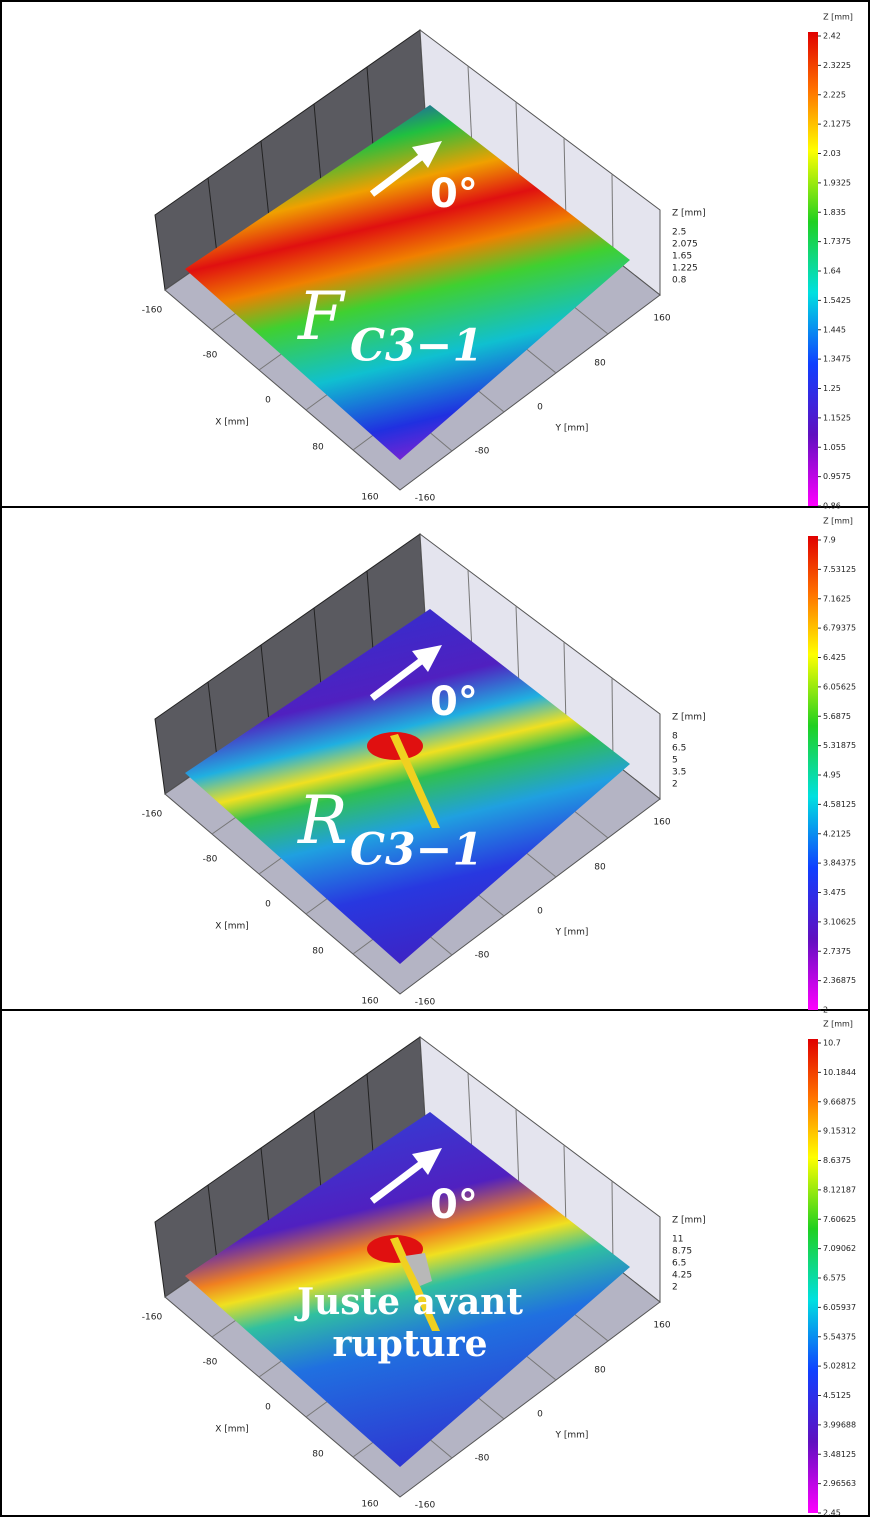  What do you see at coordinates (832, 1043) in the screenshot?
I see `colorbar-label: 10.7` at bounding box center [832, 1043].